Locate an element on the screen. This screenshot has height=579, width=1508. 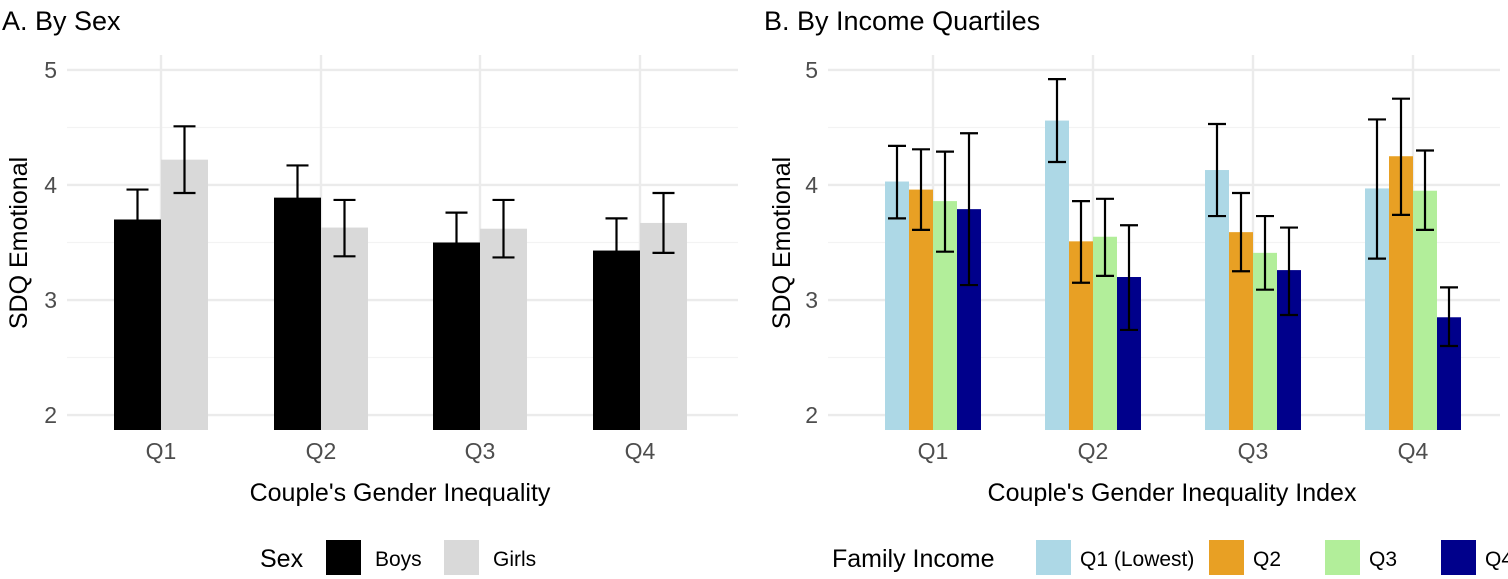
panel-a-x-tick-label: Q4 is located at coordinates (640, 451).